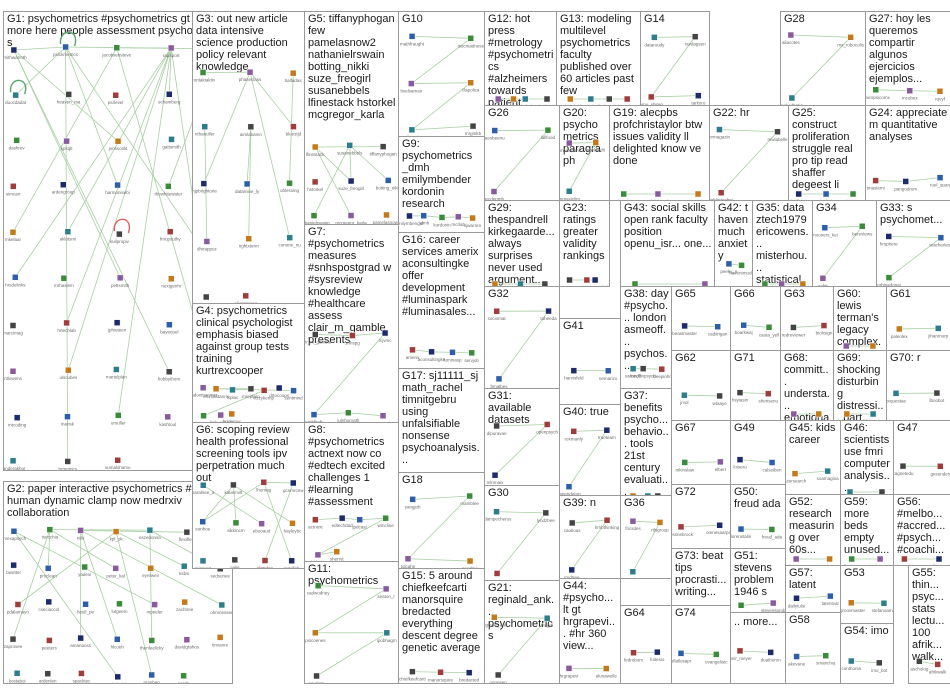  What do you see at coordinates (940, 181) in the screenshot?
I see `graph-node: ruel_quan` at bounding box center [940, 181].